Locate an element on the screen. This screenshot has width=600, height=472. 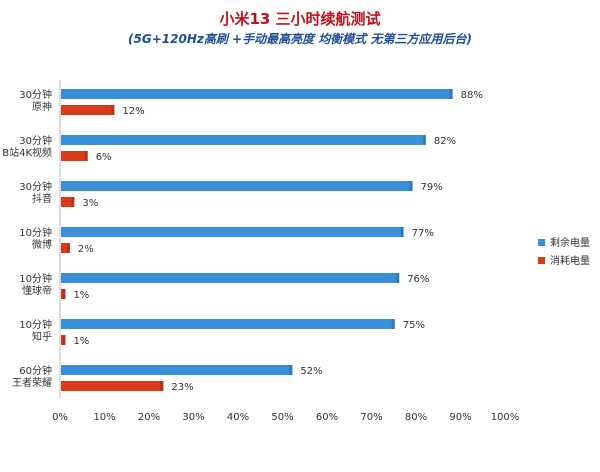
category-label: 10分钟知乎 is located at coordinates (35, 330).